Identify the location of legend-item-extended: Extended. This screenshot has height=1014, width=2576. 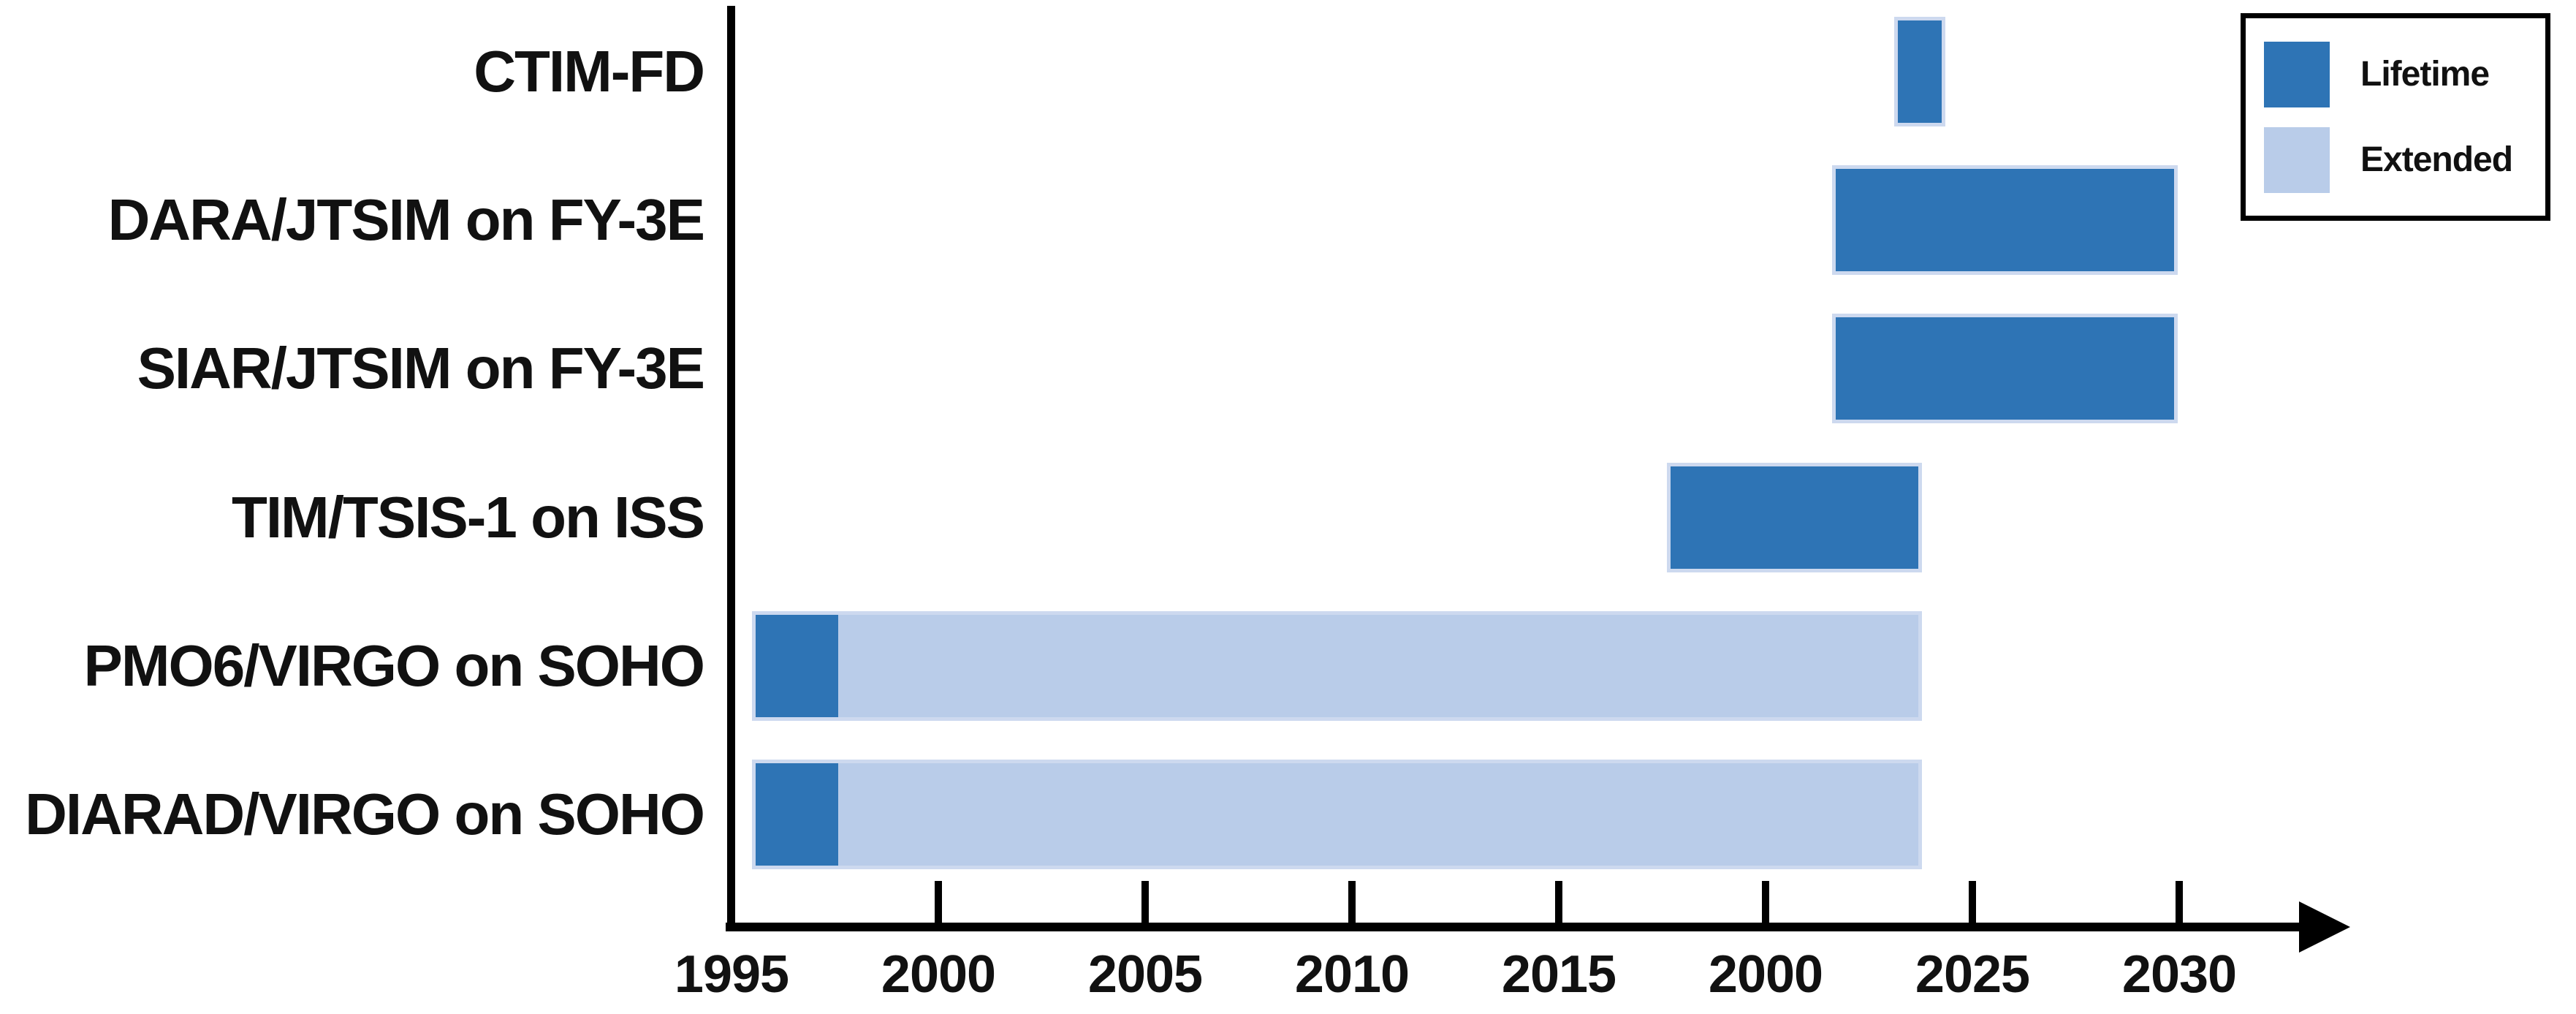
(2395, 159).